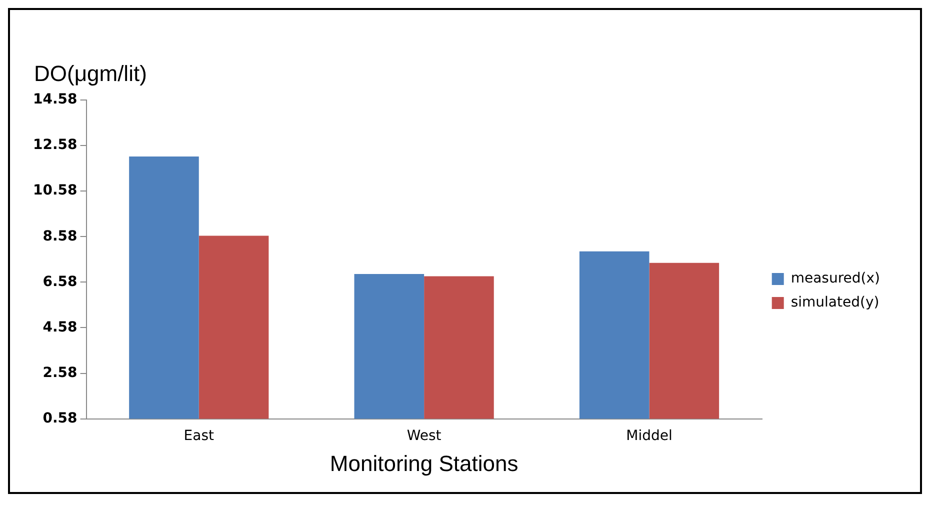 The image size is (934, 508). What do you see at coordinates (60, 418) in the screenshot?
I see `y-tick-label: 0.58` at bounding box center [60, 418].